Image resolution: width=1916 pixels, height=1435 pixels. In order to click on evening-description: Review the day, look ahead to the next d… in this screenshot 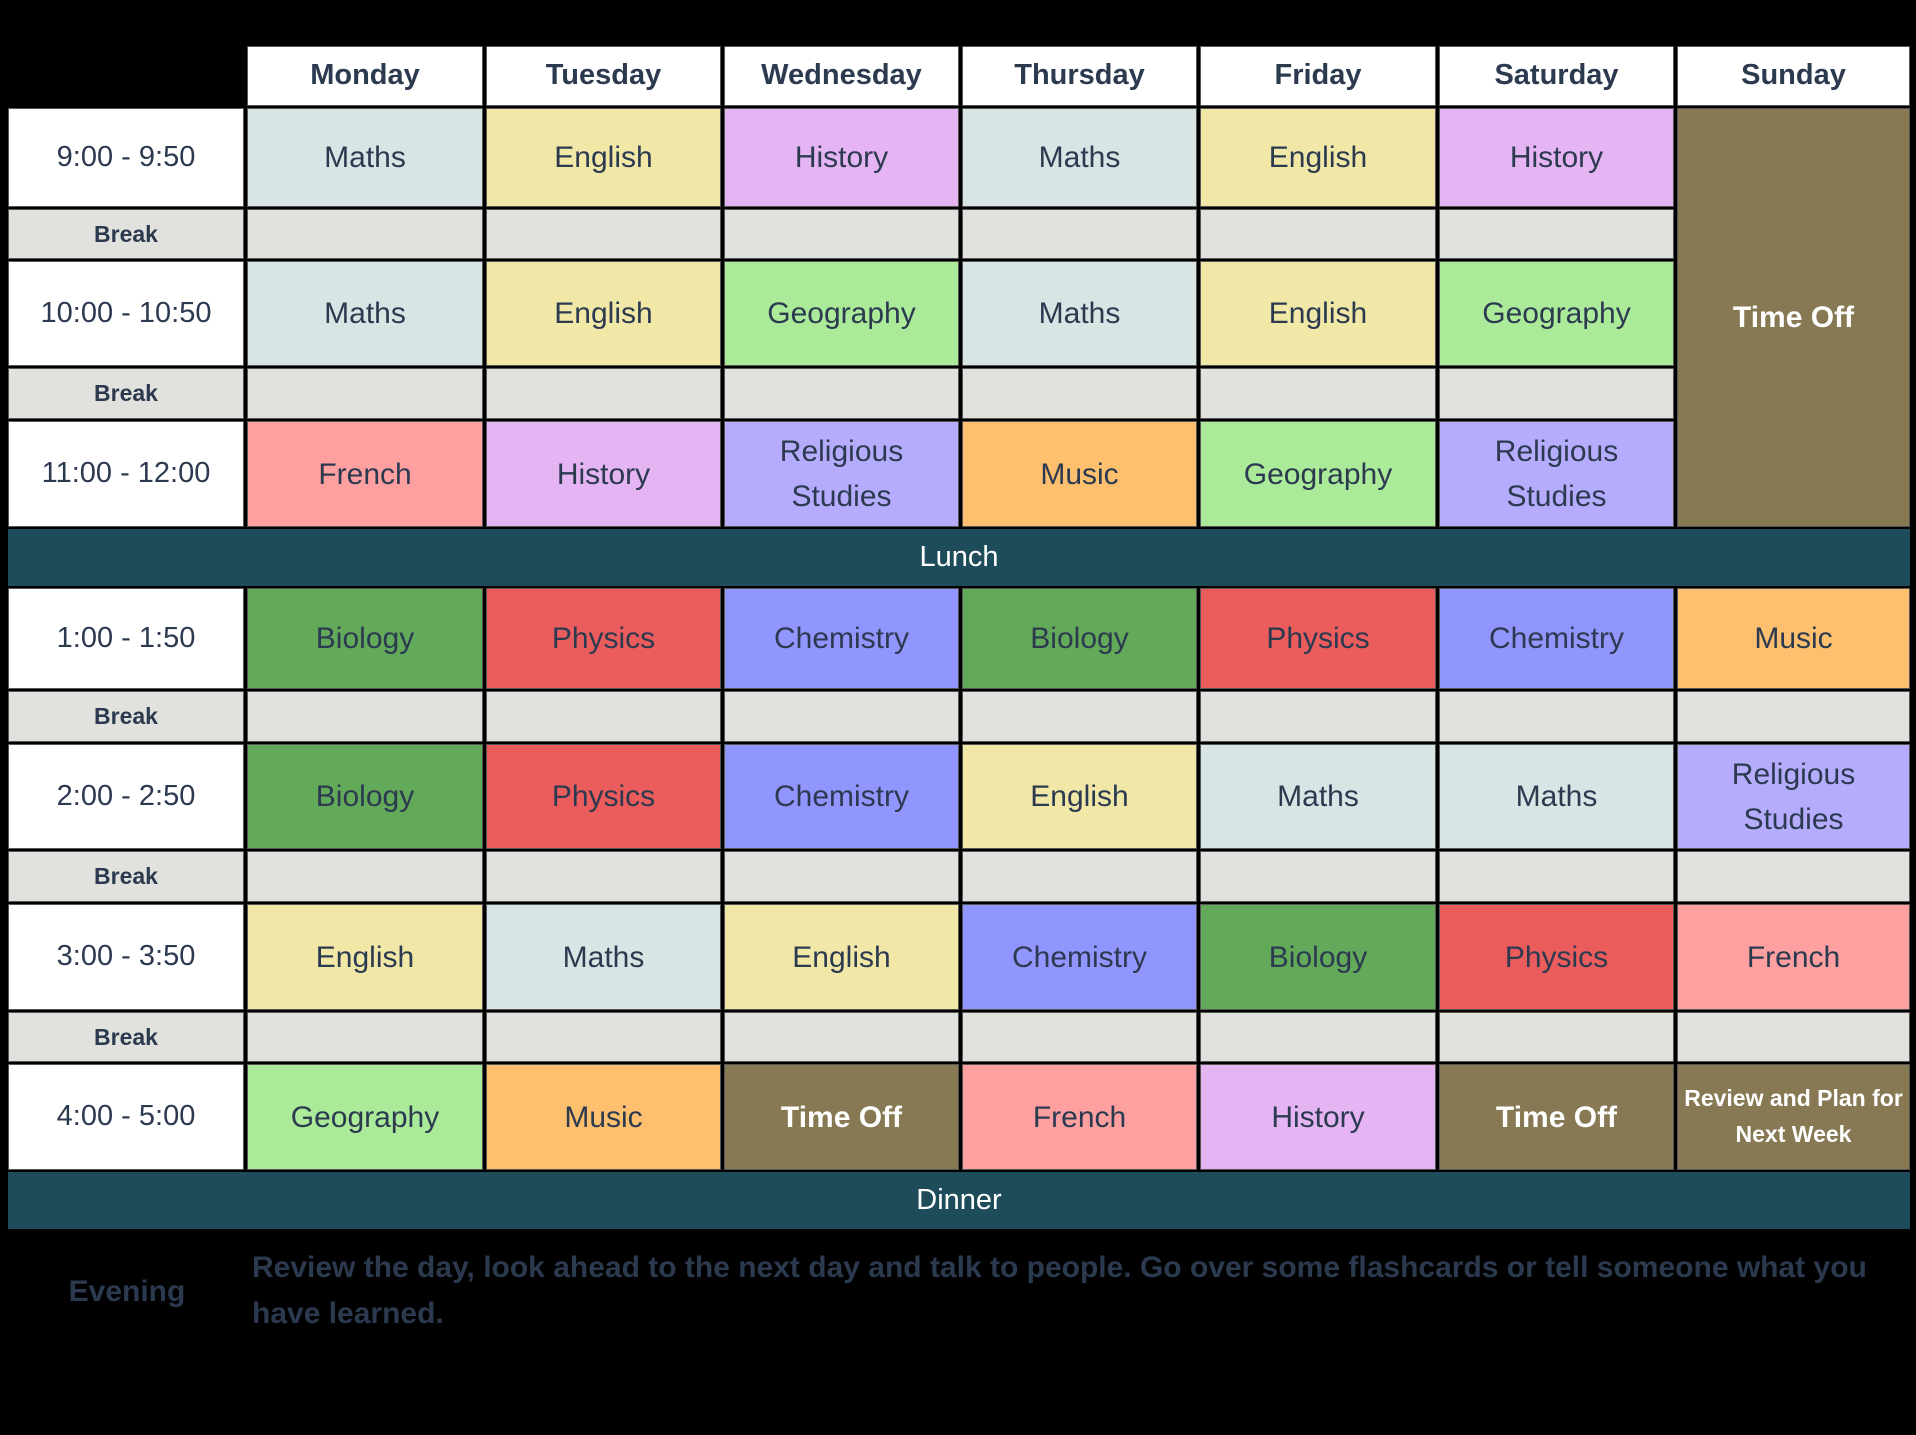, I will do `click(1059, 1290)`.